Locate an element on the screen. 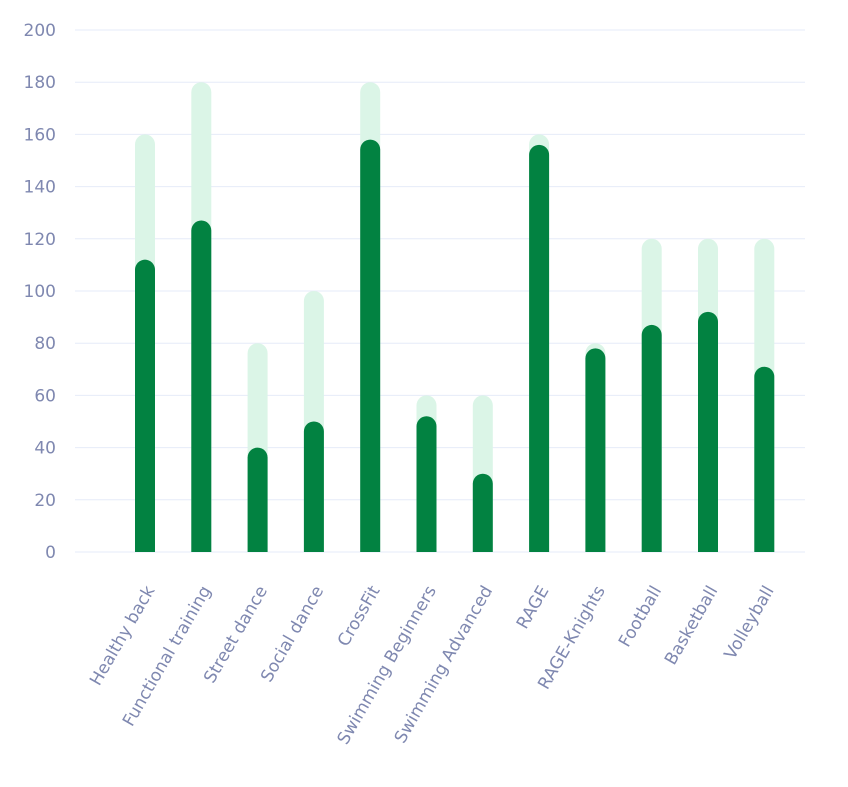 The width and height of the screenshot is (848, 787). y-tick-label: 100 is located at coordinates (40, 292).